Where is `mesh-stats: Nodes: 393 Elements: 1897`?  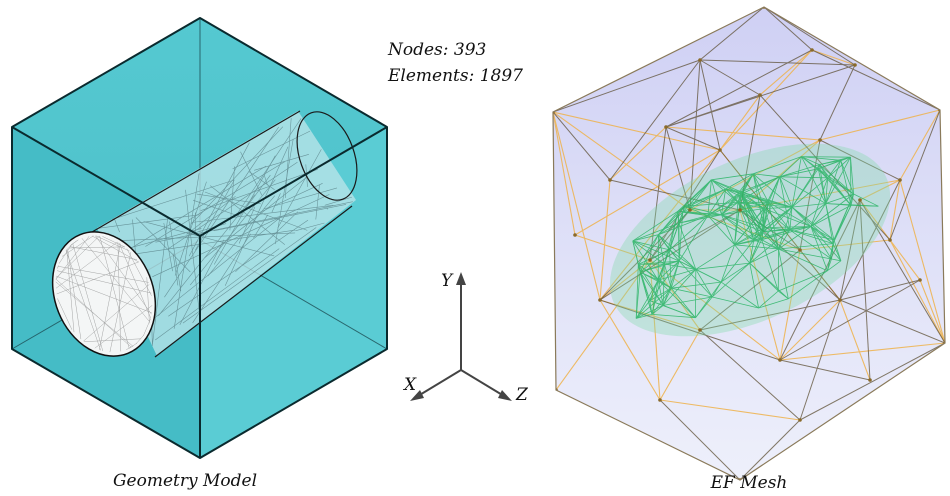
mesh-stats: Nodes: 393 Elements: 1897 is located at coordinates (455, 63).